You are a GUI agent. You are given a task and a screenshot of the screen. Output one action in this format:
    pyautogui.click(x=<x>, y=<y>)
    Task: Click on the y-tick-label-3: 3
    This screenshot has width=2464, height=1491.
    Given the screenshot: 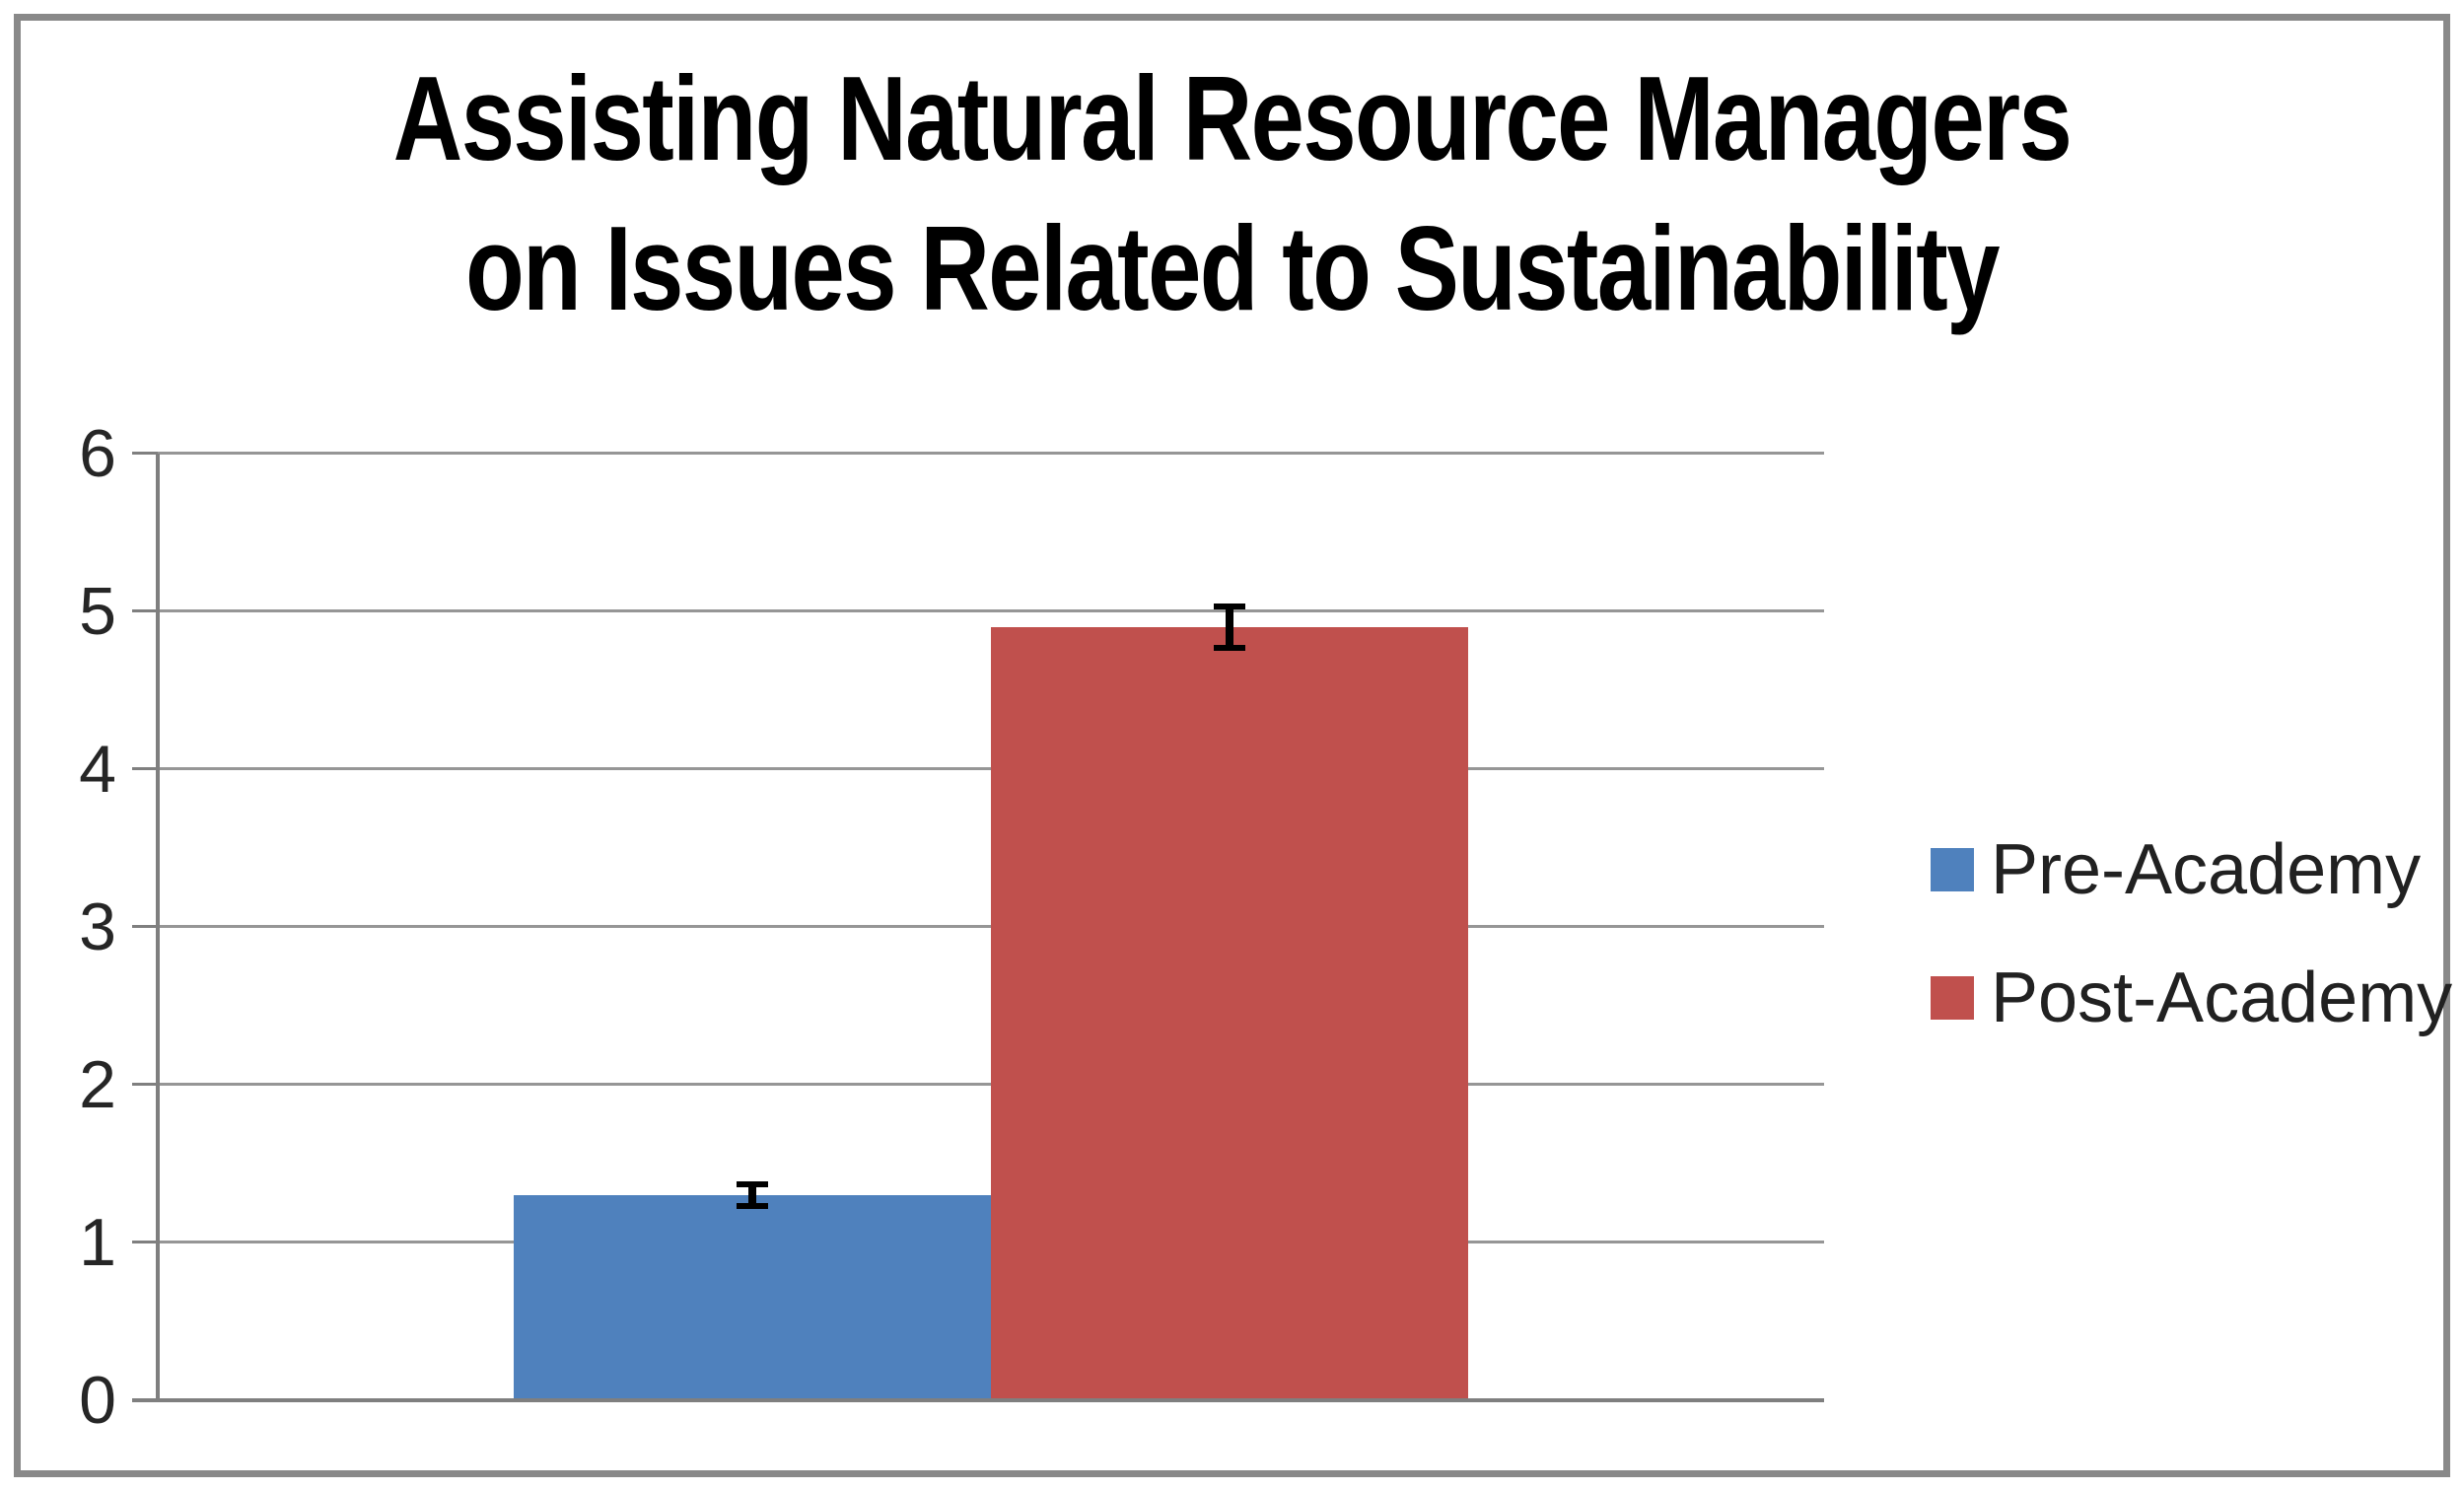 What is the action you would take?
    pyautogui.click(x=97, y=926)
    